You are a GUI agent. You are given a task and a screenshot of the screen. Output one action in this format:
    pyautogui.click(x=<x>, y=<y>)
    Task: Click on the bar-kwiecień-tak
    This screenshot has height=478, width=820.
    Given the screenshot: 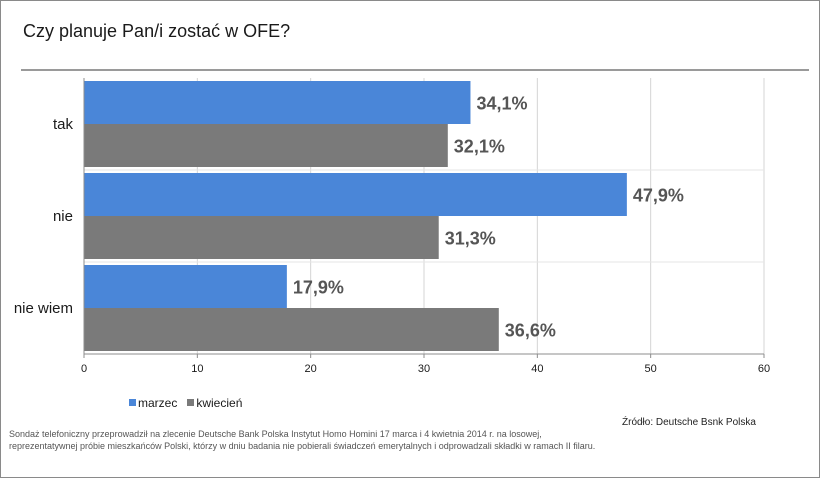 What is the action you would take?
    pyautogui.click(x=266, y=145)
    